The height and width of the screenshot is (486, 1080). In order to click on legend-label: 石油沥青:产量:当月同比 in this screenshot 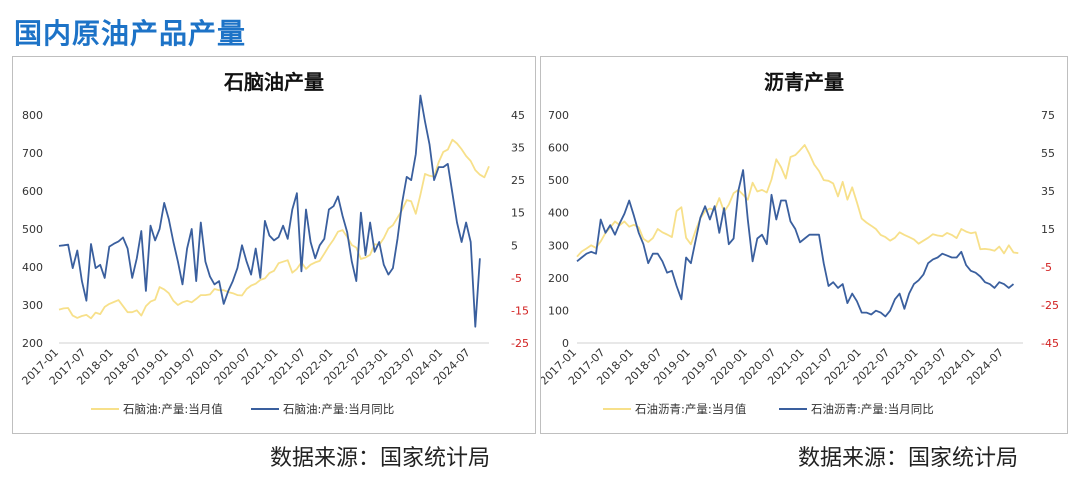, I will do `click(872, 409)`.